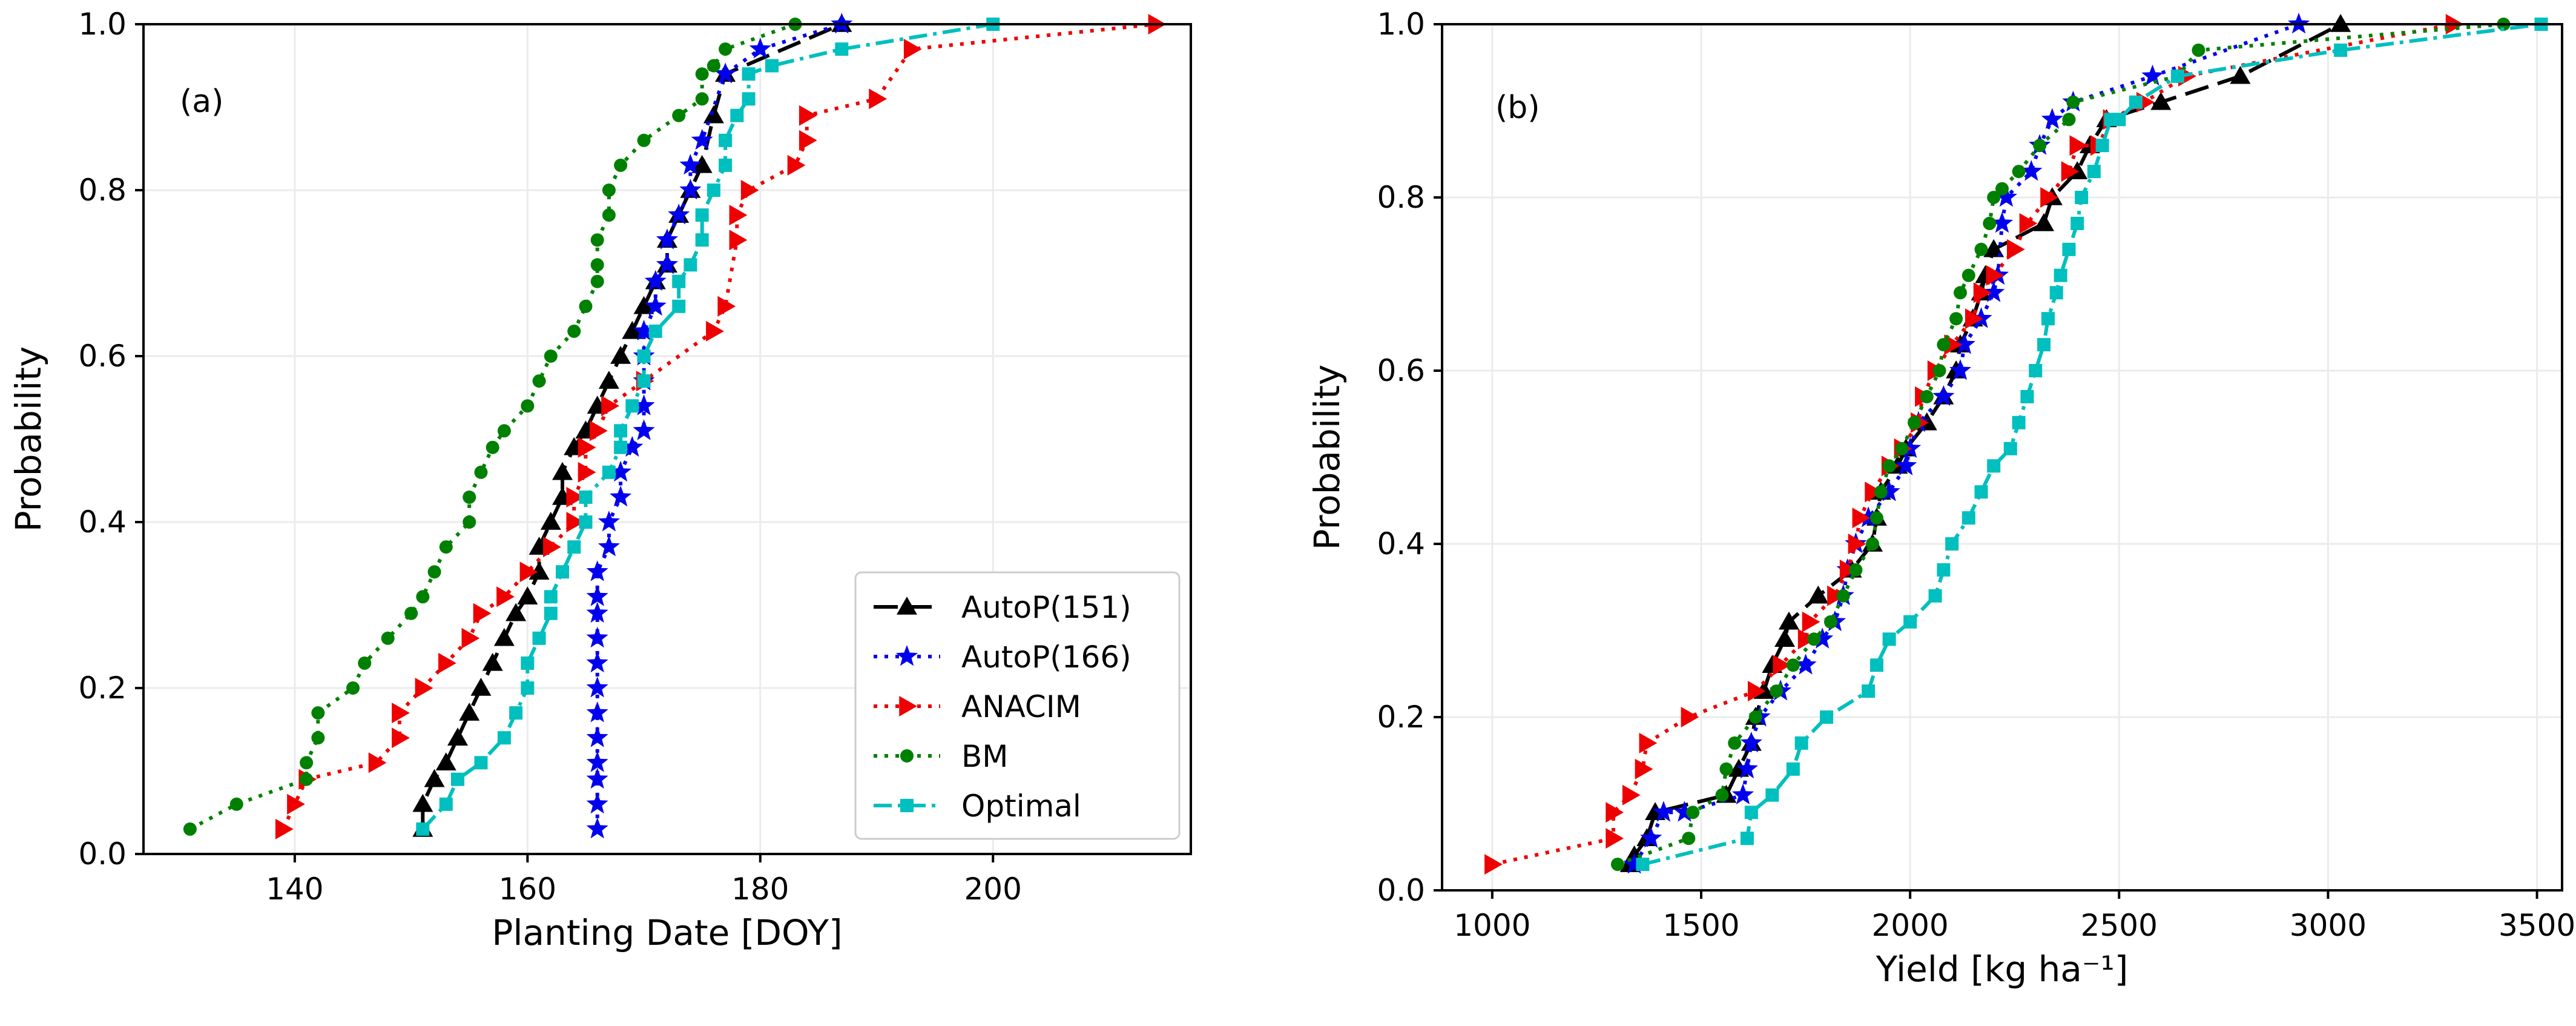 Image resolution: width=2576 pixels, height=1026 pixels. I want to click on x-tick-label: 1000, so click(1492, 925).